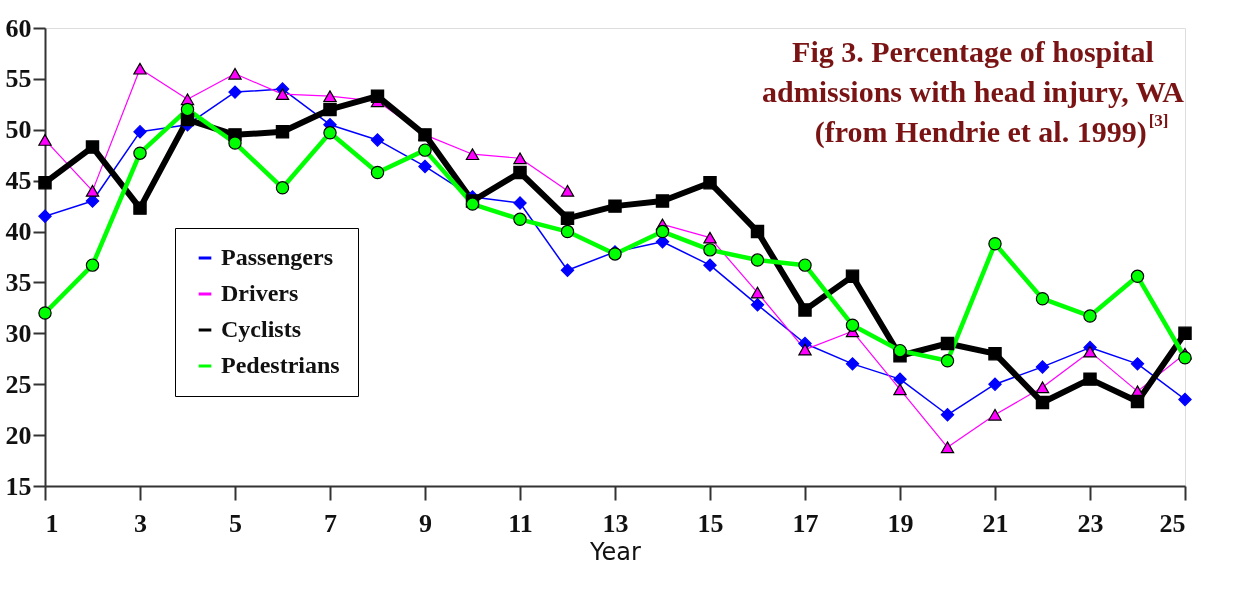  I want to click on x-tick-label: 5, so click(235, 523).